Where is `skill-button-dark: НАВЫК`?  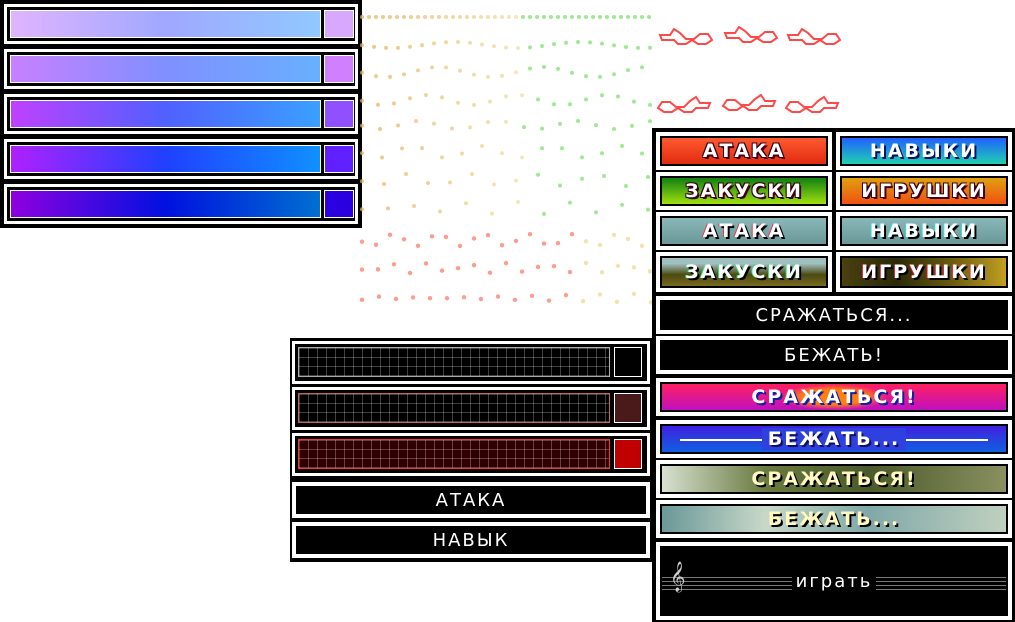 skill-button-dark: НАВЫК is located at coordinates (471, 540).